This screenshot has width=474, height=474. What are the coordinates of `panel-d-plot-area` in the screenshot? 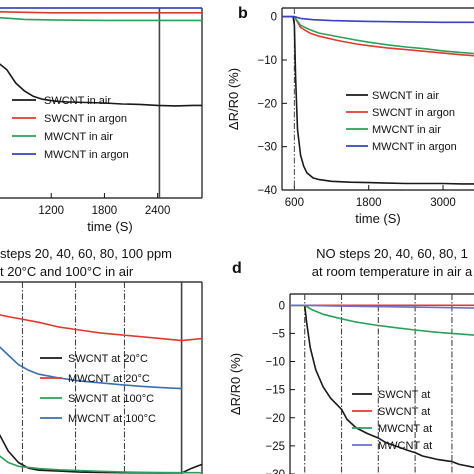 It's located at (382, 384).